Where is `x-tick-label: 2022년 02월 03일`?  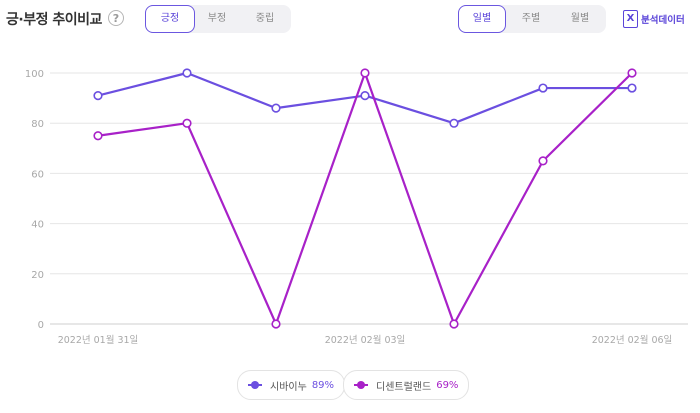 x-tick-label: 2022년 02월 03일 is located at coordinates (365, 340).